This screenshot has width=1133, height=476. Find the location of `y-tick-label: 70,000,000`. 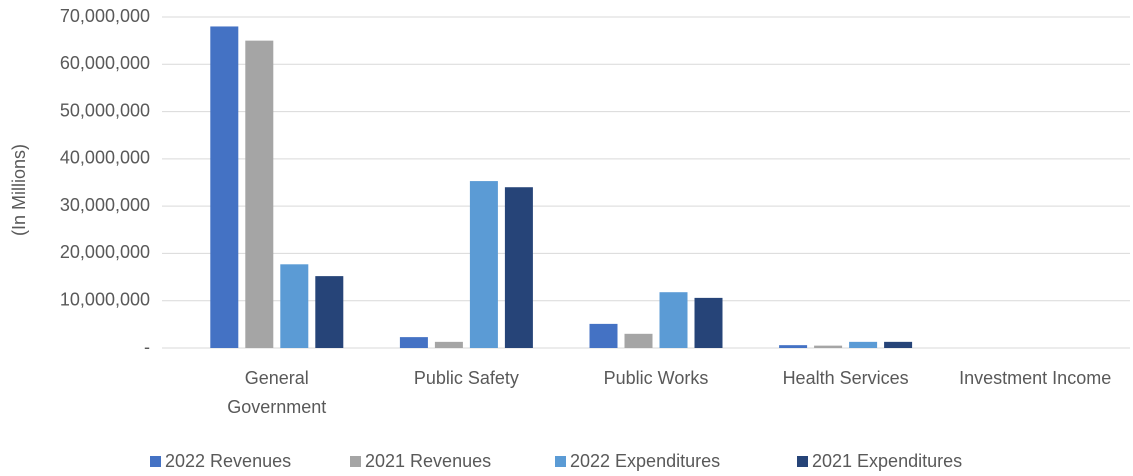

y-tick-label: 70,000,000 is located at coordinates (105, 16).